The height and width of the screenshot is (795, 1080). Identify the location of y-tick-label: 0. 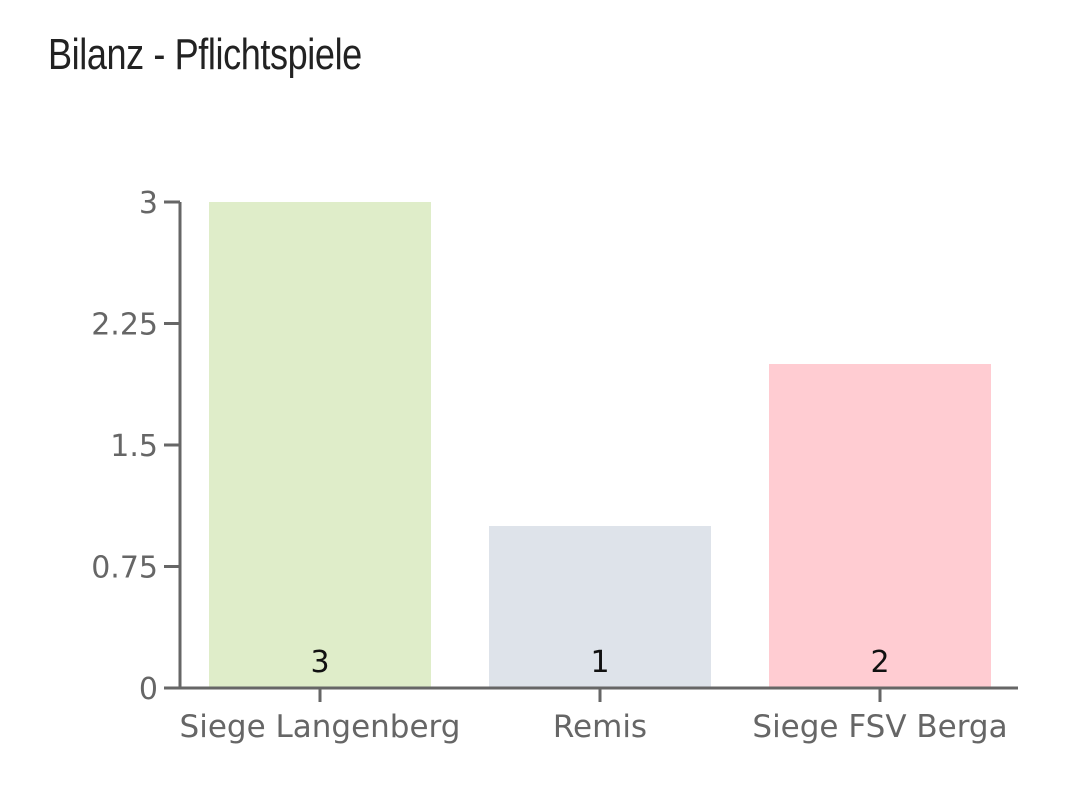
(148, 689).